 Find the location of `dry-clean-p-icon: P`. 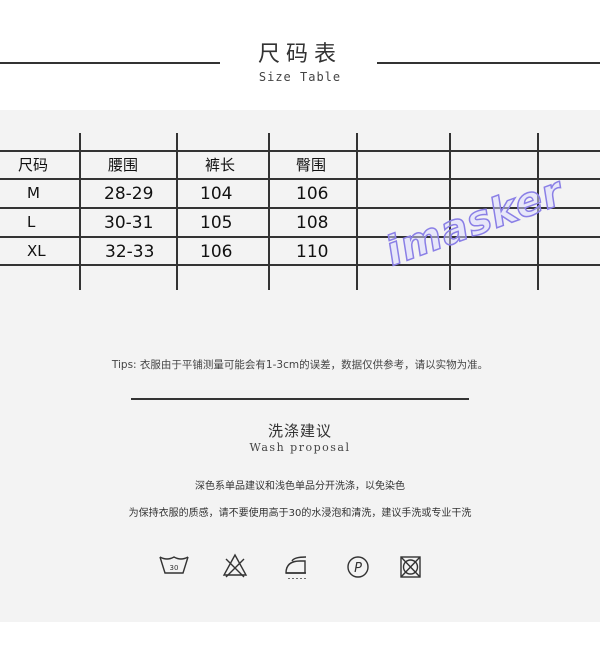

dry-clean-p-icon: P is located at coordinates (358, 567).